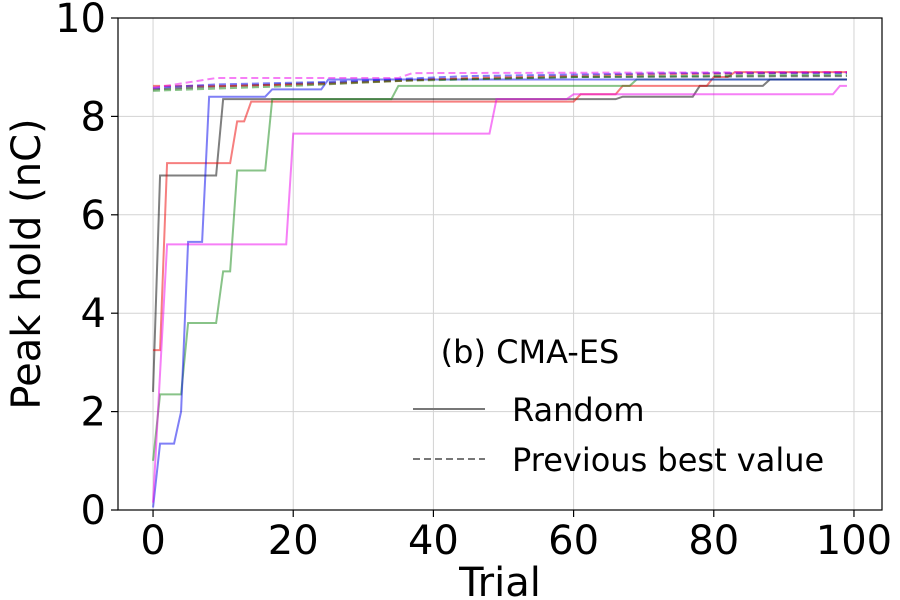 This screenshot has height=600, width=900. What do you see at coordinates (93, 117) in the screenshot?
I see `y-tick-label: 8` at bounding box center [93, 117].